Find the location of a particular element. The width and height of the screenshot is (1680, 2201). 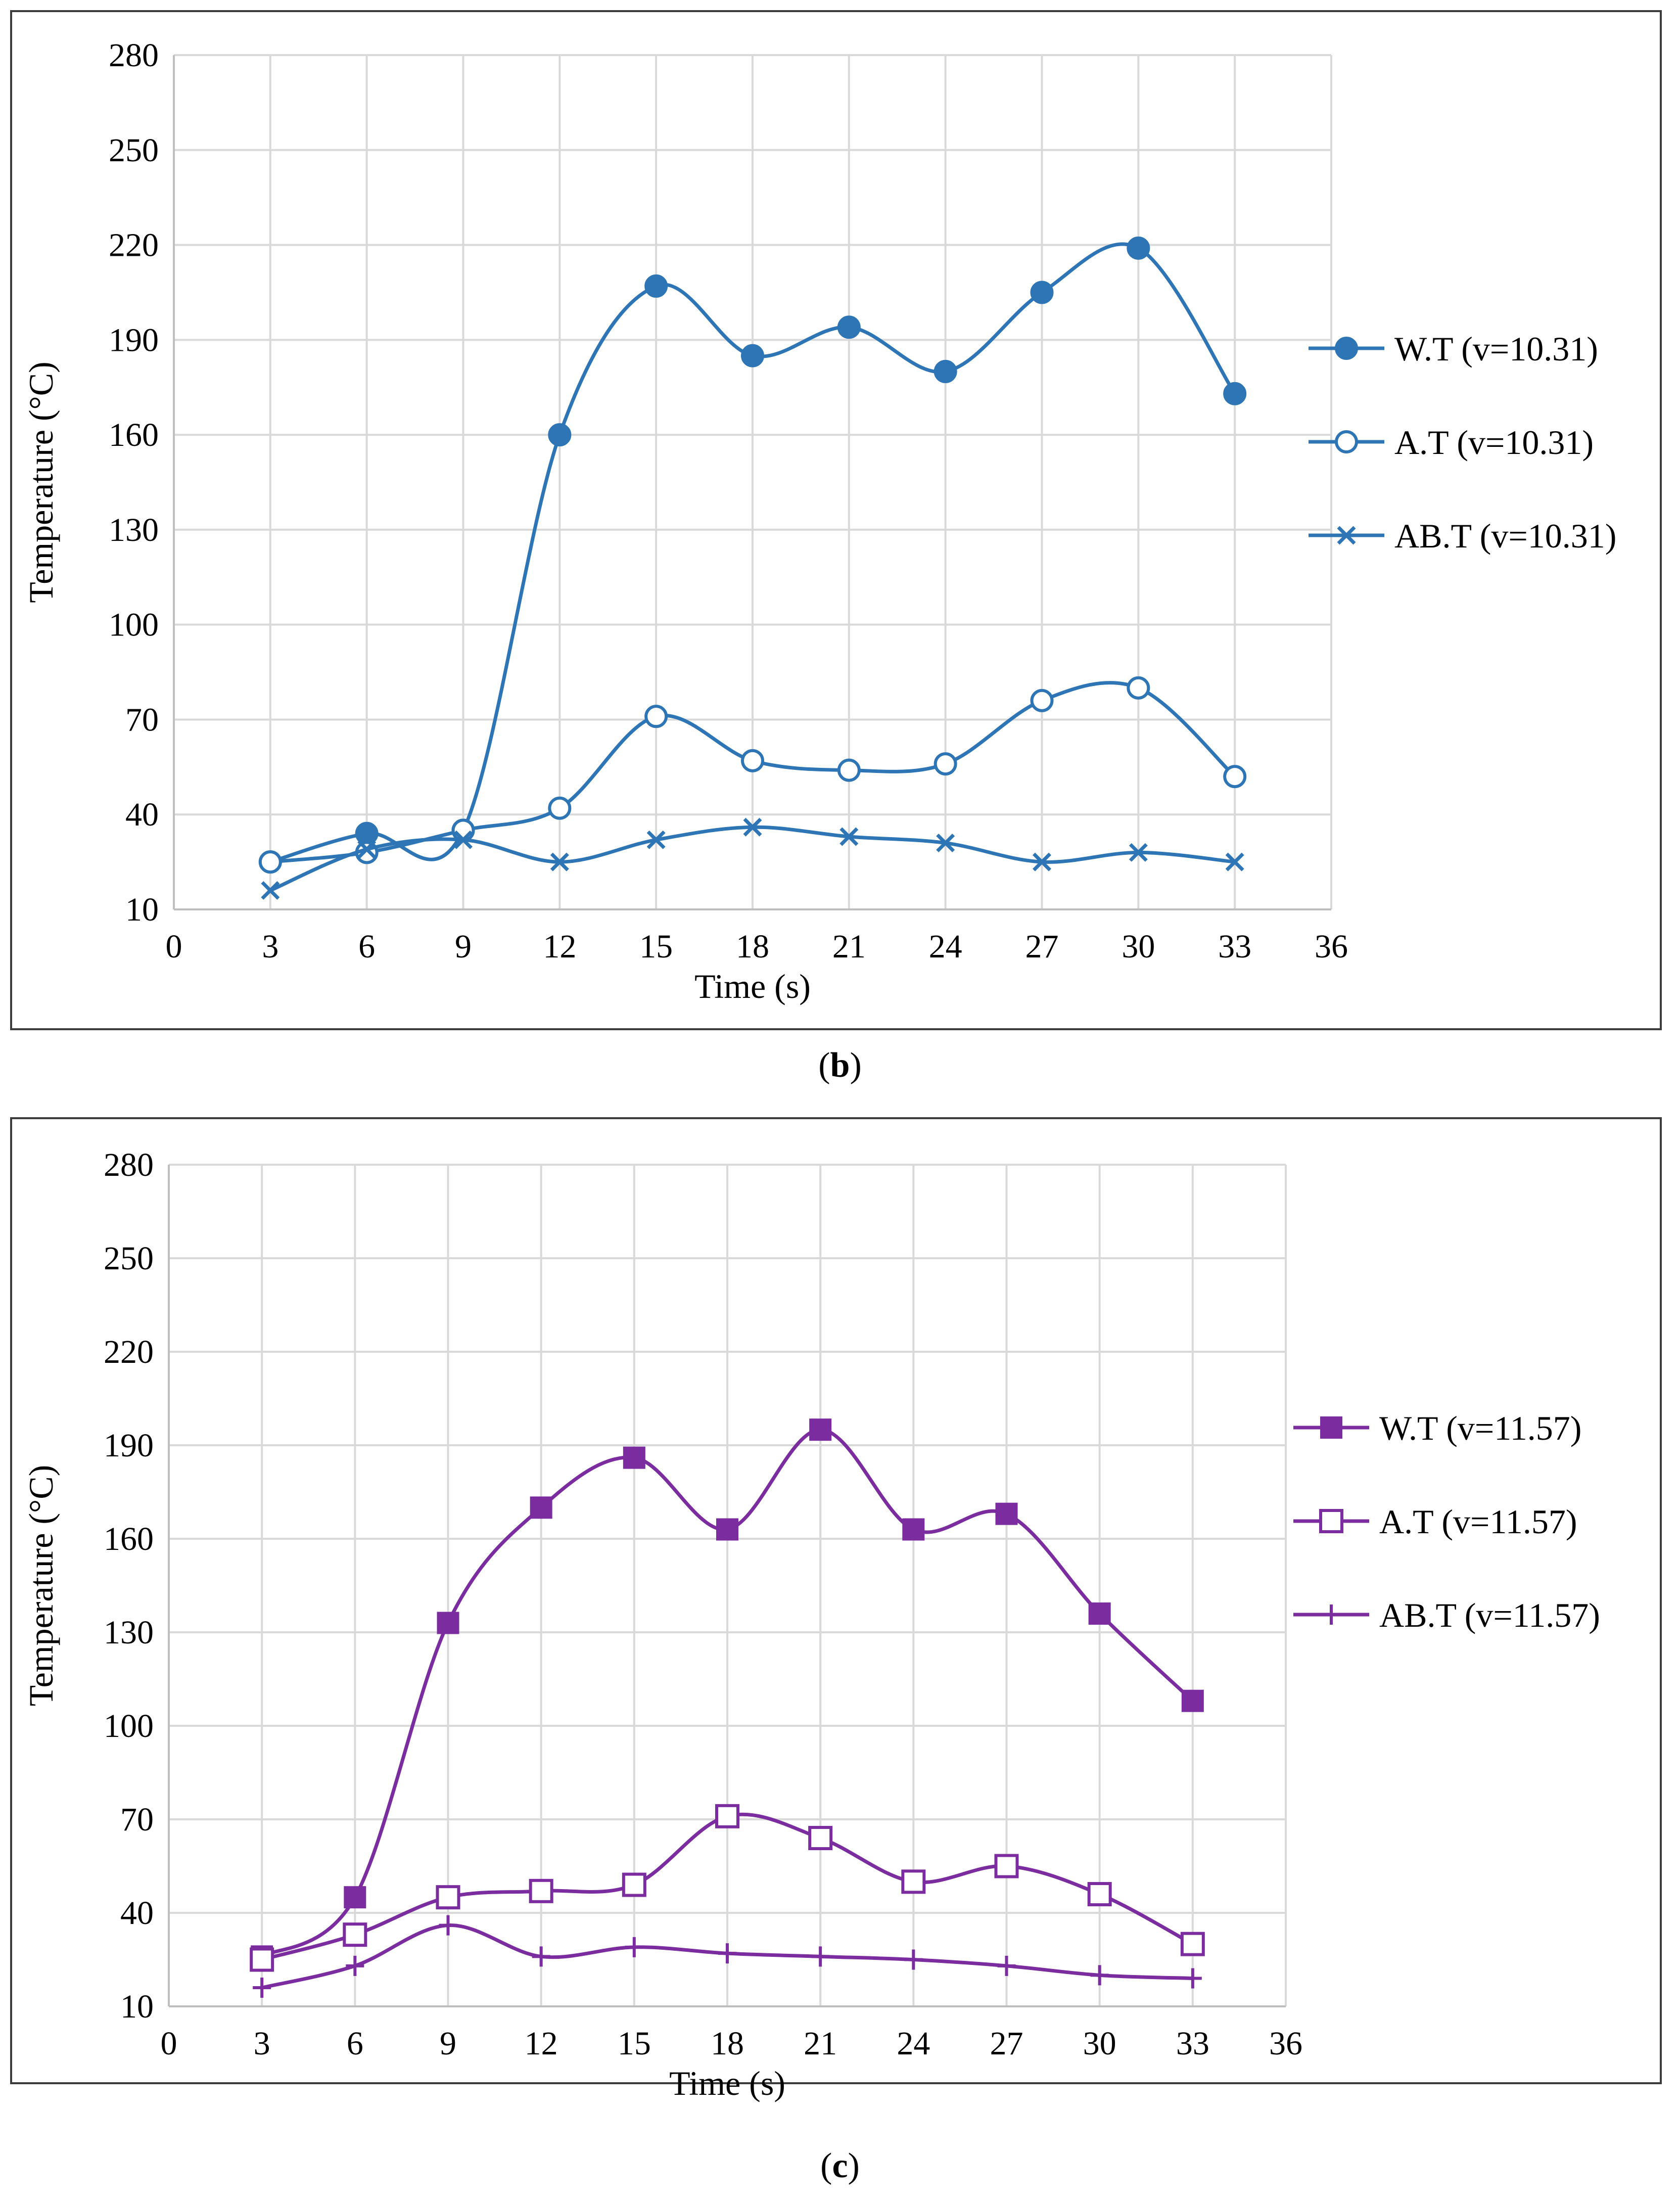

caption-c-letter: c is located at coordinates (840, 2165).